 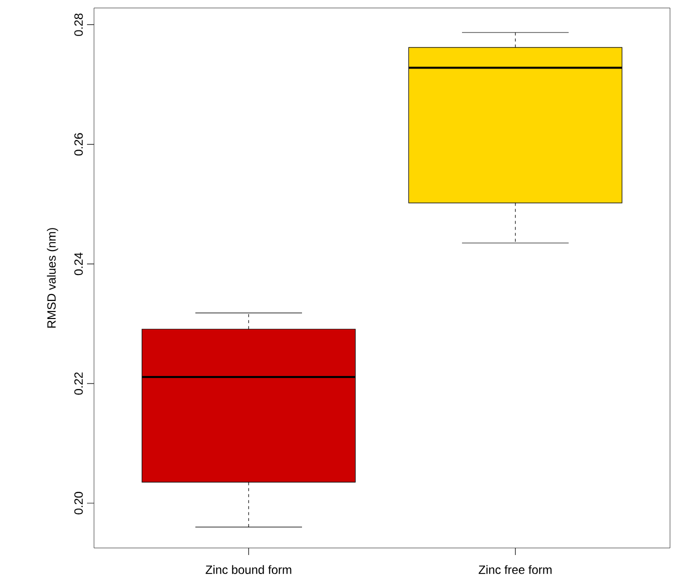 What do you see at coordinates (249, 569) in the screenshot?
I see `x-tick-label: Zinc bound form` at bounding box center [249, 569].